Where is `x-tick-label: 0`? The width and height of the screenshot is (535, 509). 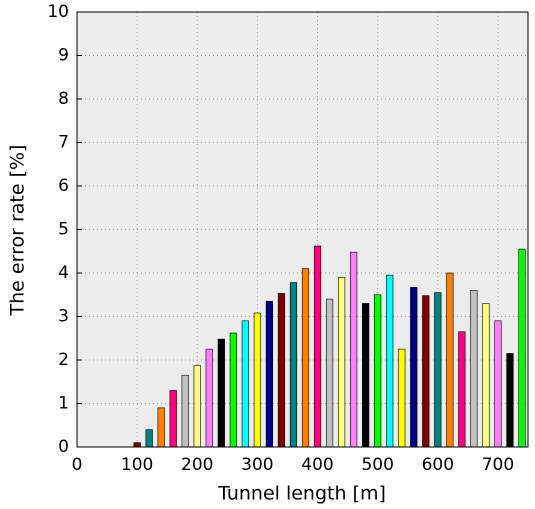
x-tick-label: 0 is located at coordinates (77, 465).